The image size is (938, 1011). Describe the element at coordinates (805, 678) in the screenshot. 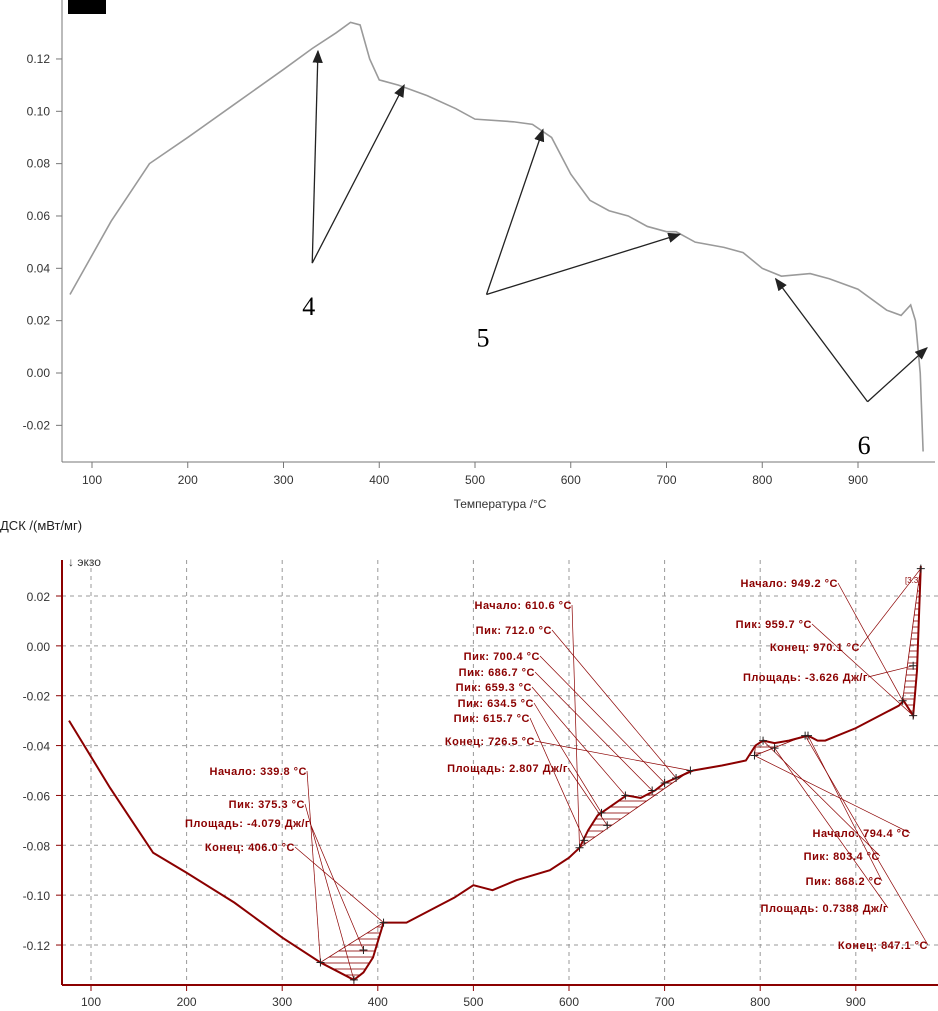

I see `annotation-label: Площадь: -3.626 Дж/г` at that location.